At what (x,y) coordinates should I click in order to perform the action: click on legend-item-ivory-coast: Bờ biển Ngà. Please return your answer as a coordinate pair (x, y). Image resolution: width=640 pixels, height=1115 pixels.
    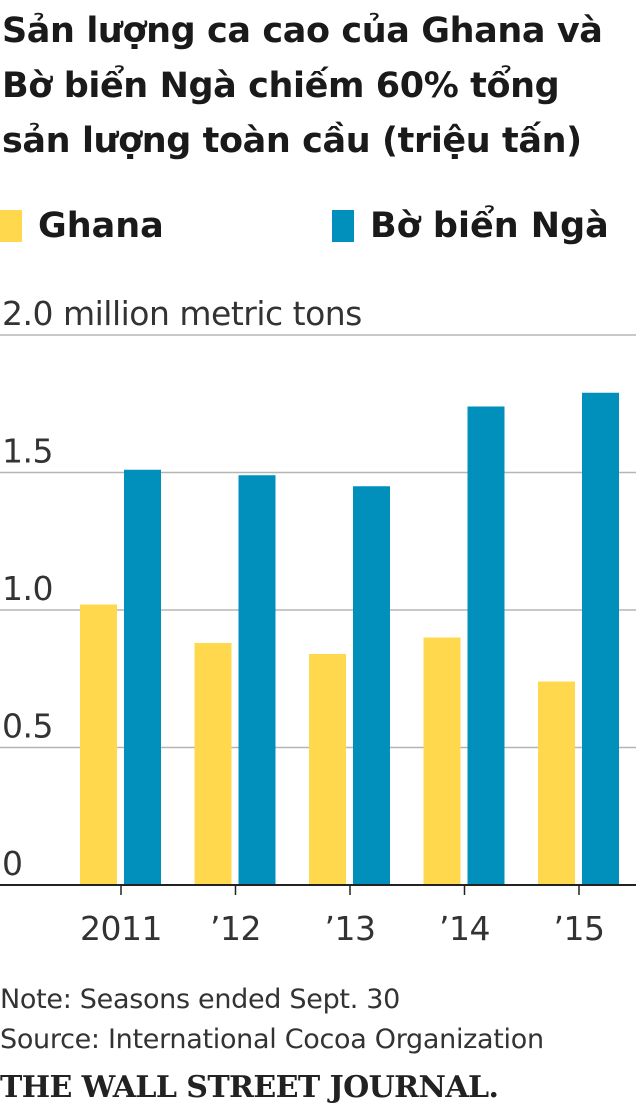
    Looking at the image, I should click on (470, 226).